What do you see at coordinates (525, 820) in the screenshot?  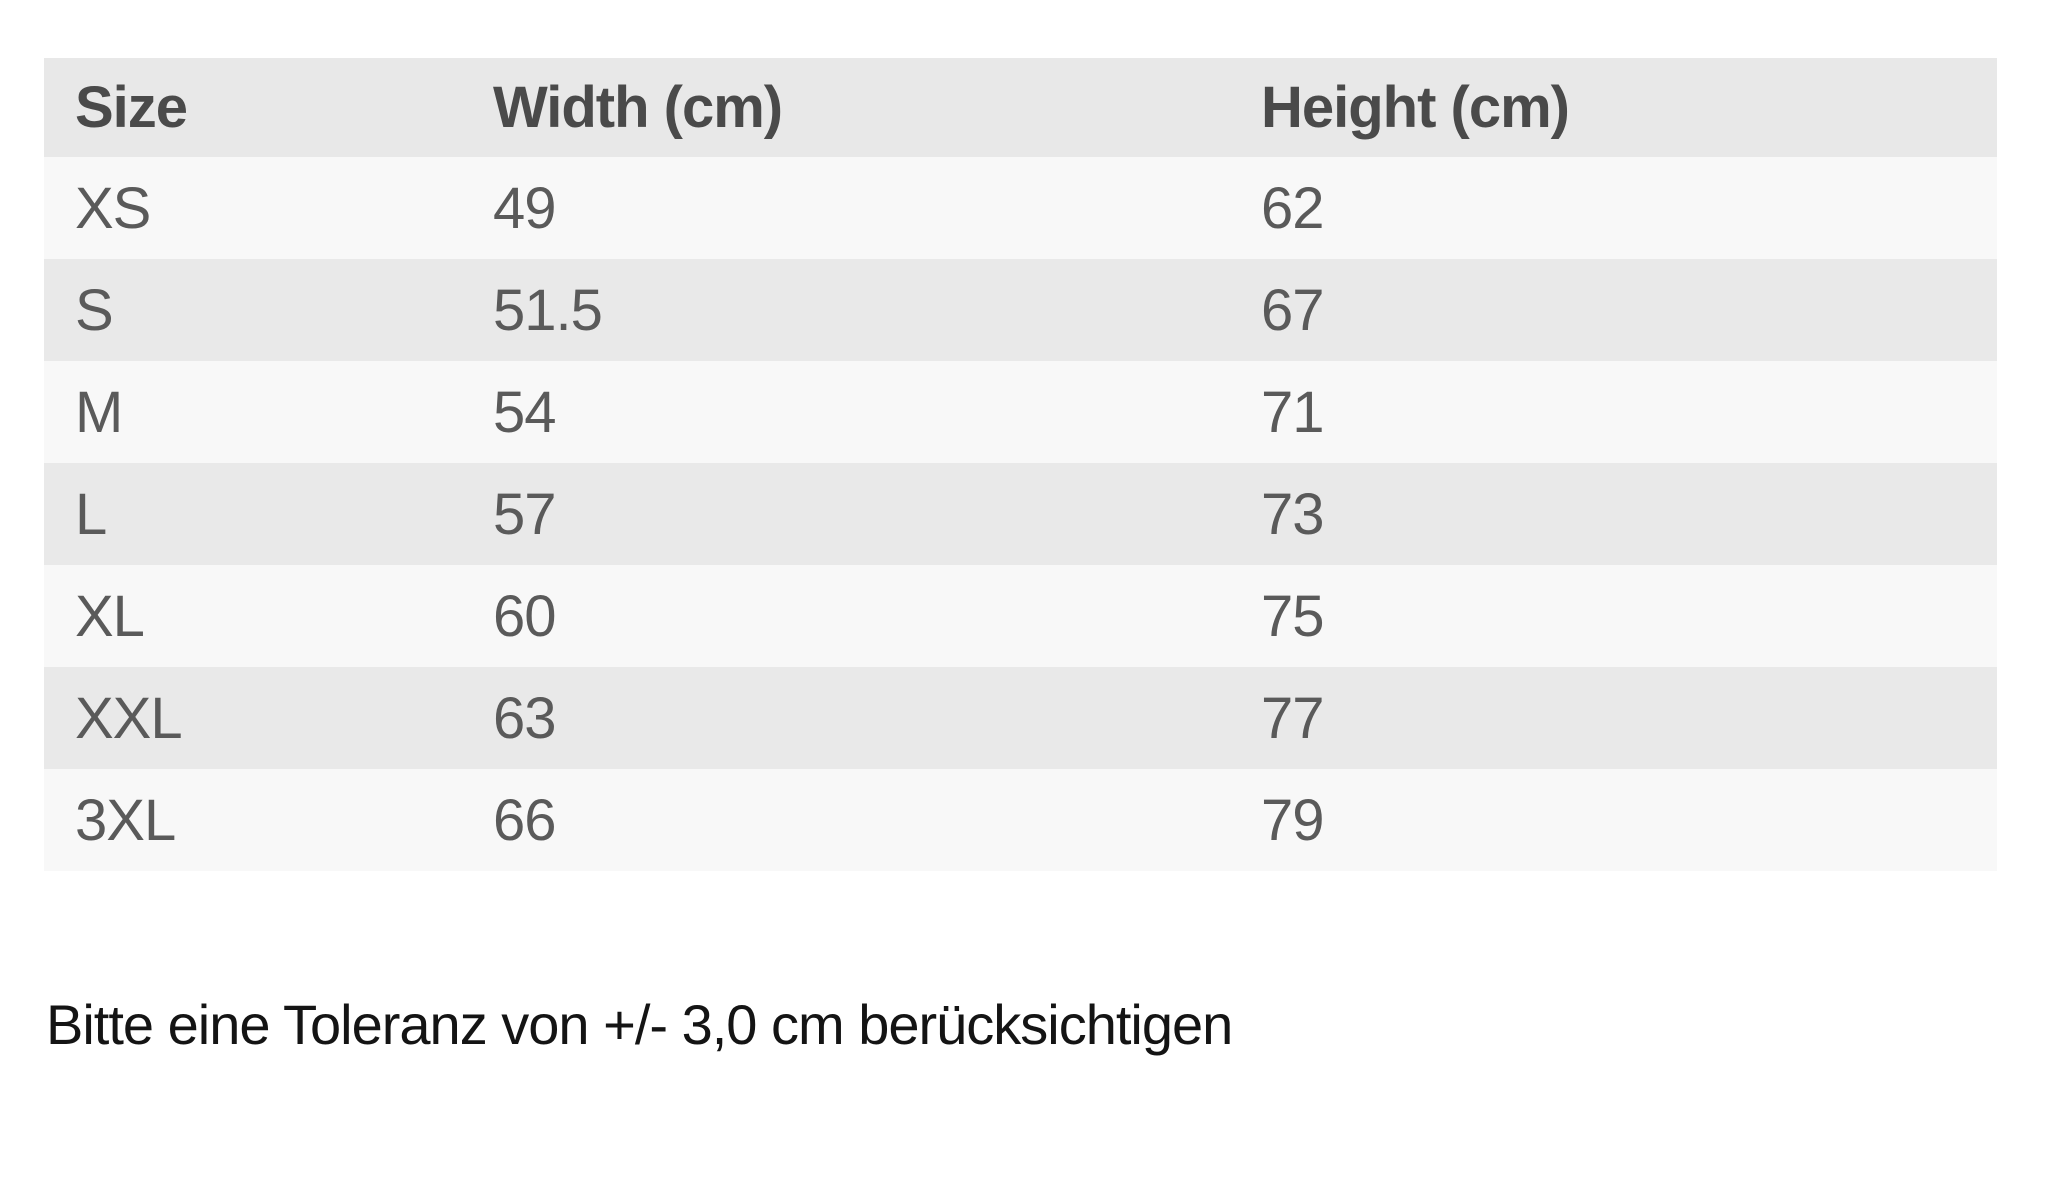 I see `width-cell: 66` at bounding box center [525, 820].